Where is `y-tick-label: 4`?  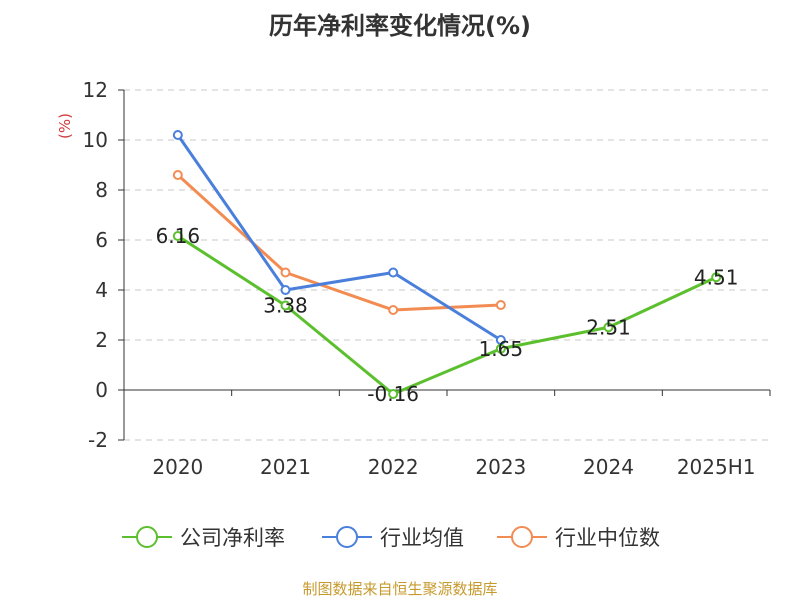 y-tick-label: 4 is located at coordinates (101, 290).